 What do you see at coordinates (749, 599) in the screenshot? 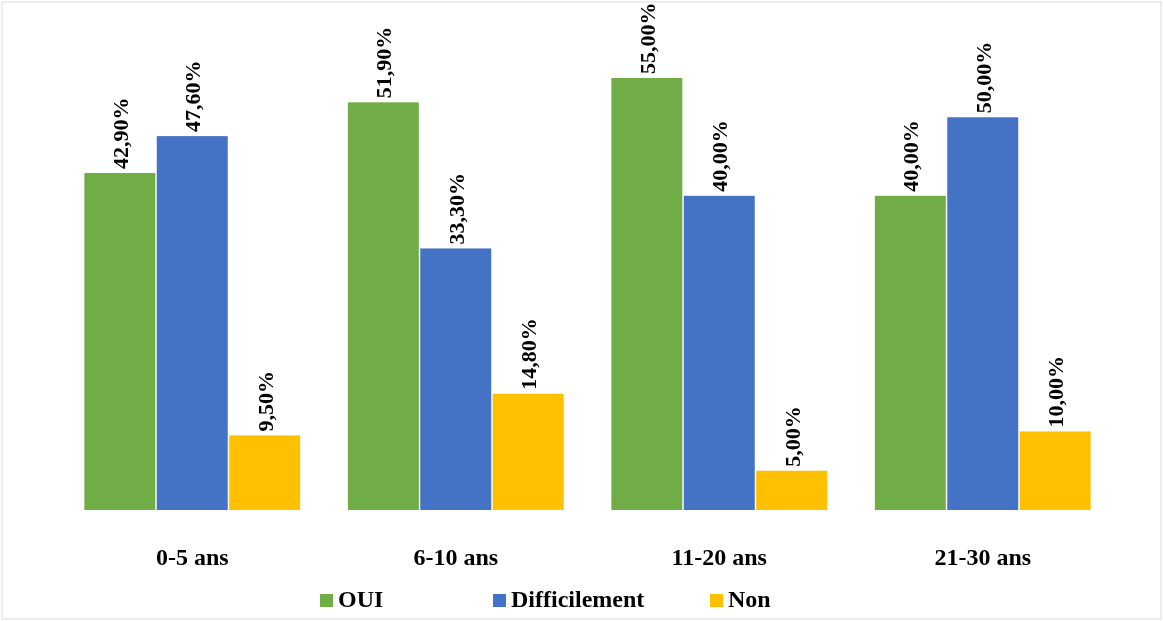
I see `legend-label: Non` at bounding box center [749, 599].